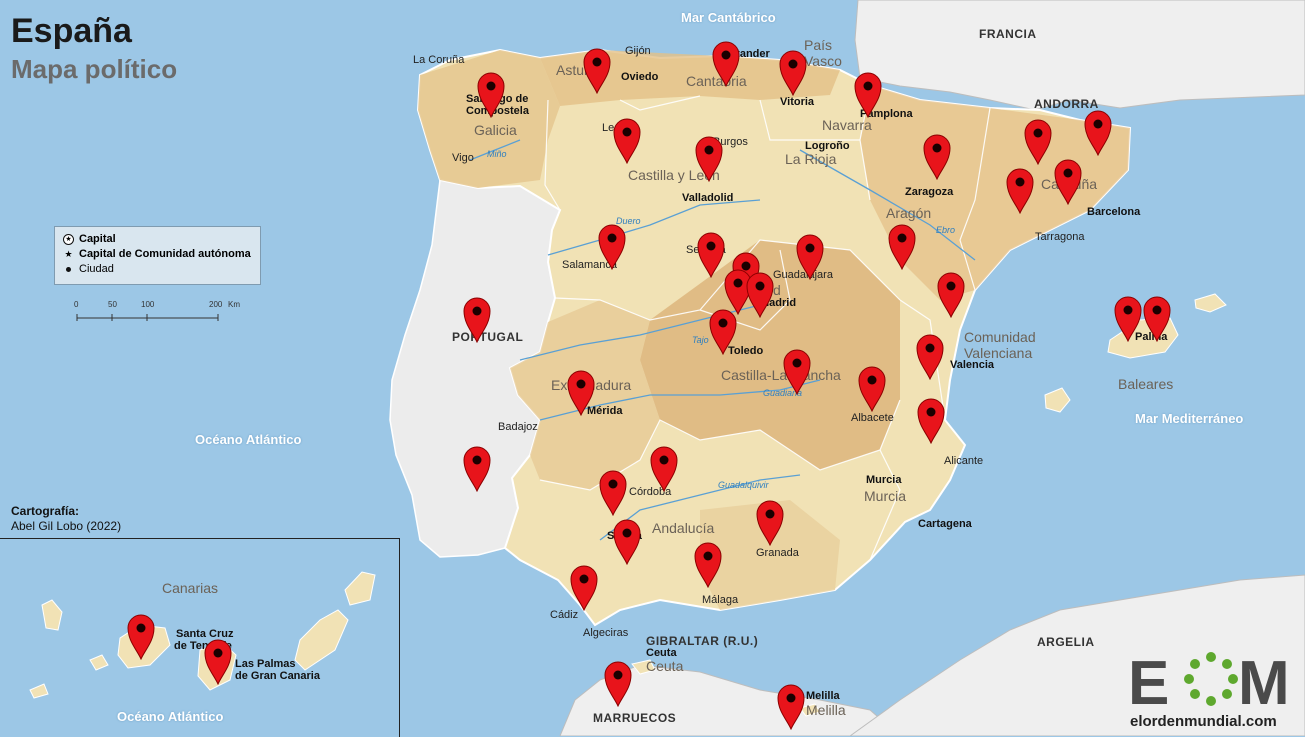 The width and height of the screenshot is (1305, 737). Describe the element at coordinates (783, 393) in the screenshot. I see `river-label-guadiana: Guadiana` at that location.